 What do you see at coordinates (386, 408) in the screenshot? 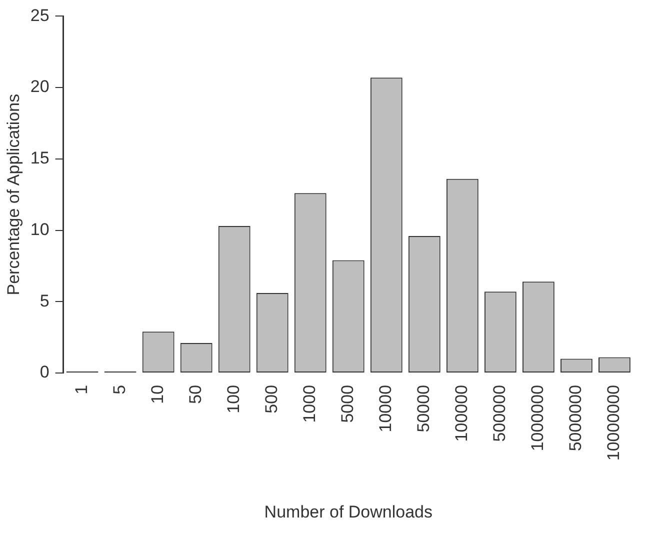
I see `x-tick-label: 10000` at bounding box center [386, 408].